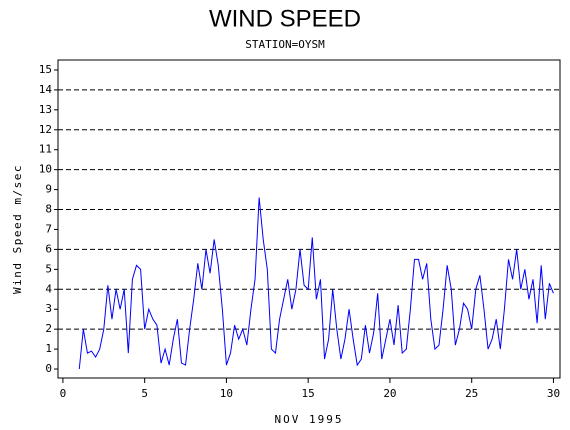  Describe the element at coordinates (45, 69) in the screenshot. I see `y-tick-label: 15` at that location.